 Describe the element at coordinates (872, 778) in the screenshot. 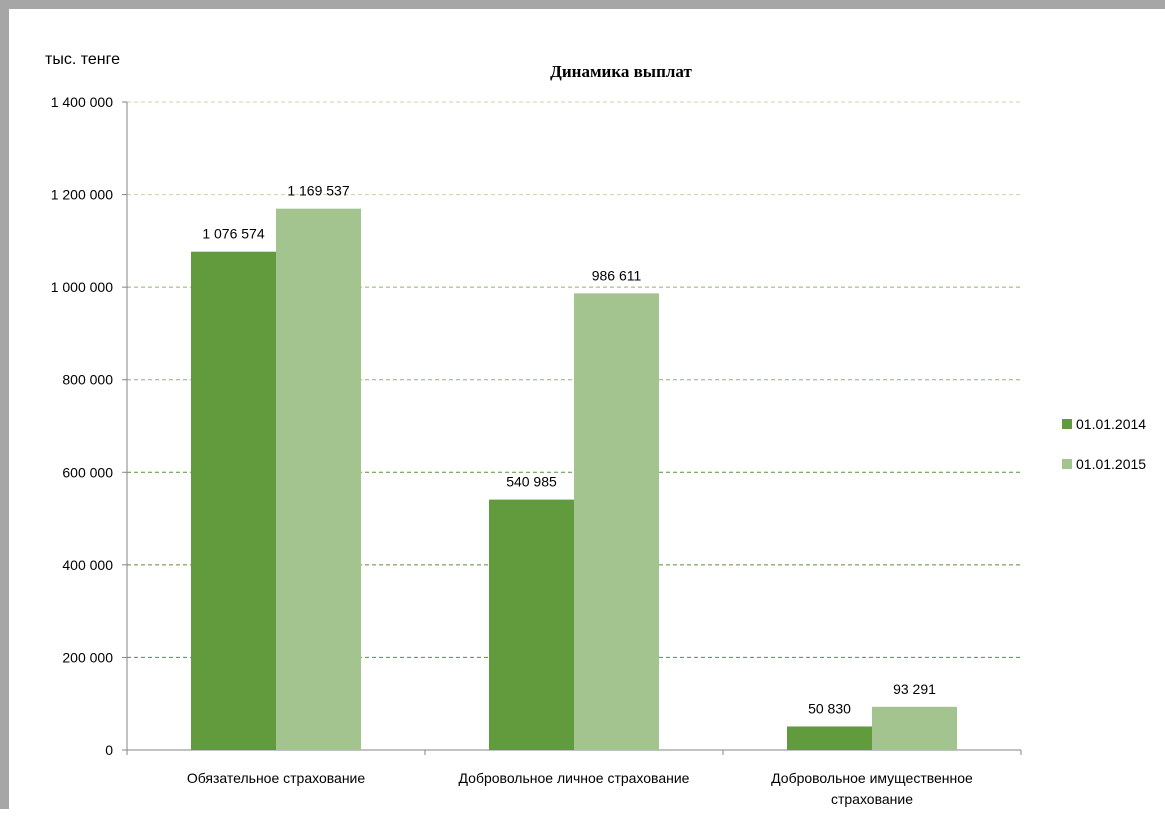

I see `x-category-label: Добровольное имущественное` at that location.